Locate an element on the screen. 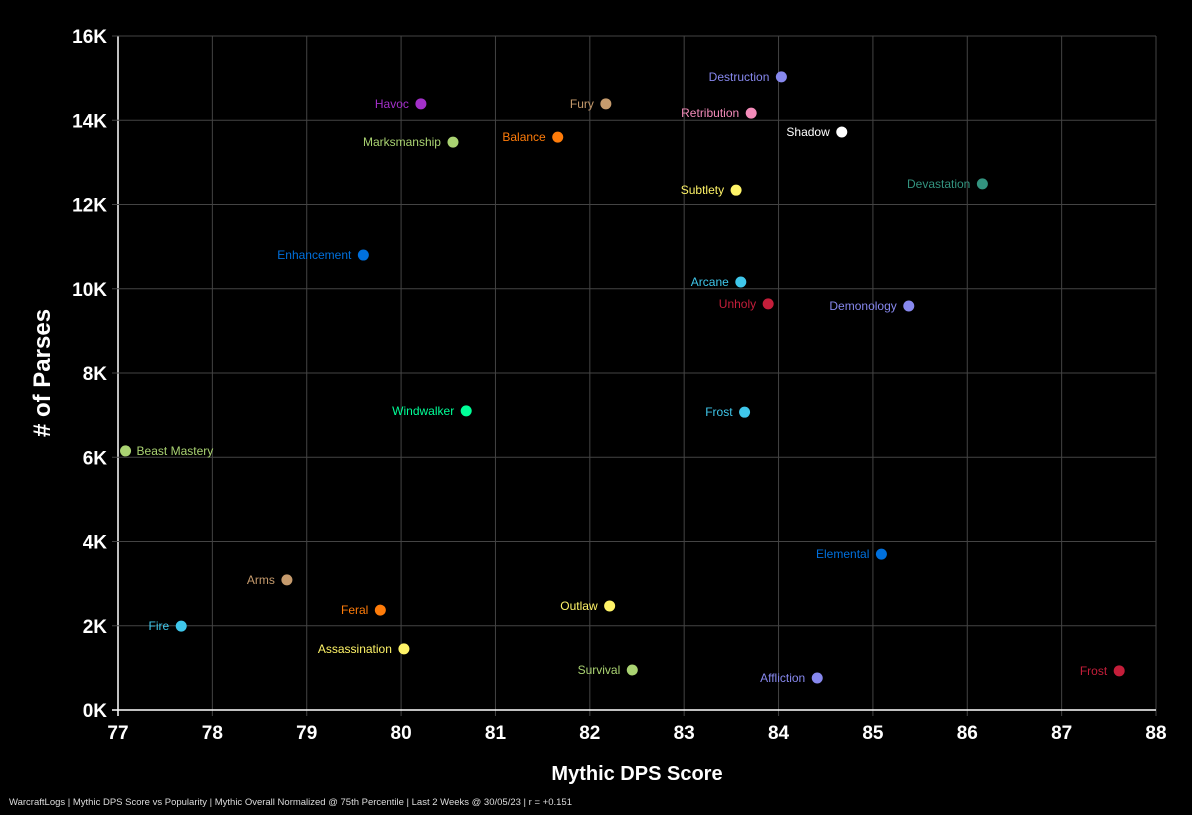  y-tick-label: 0K is located at coordinates (95, 711).